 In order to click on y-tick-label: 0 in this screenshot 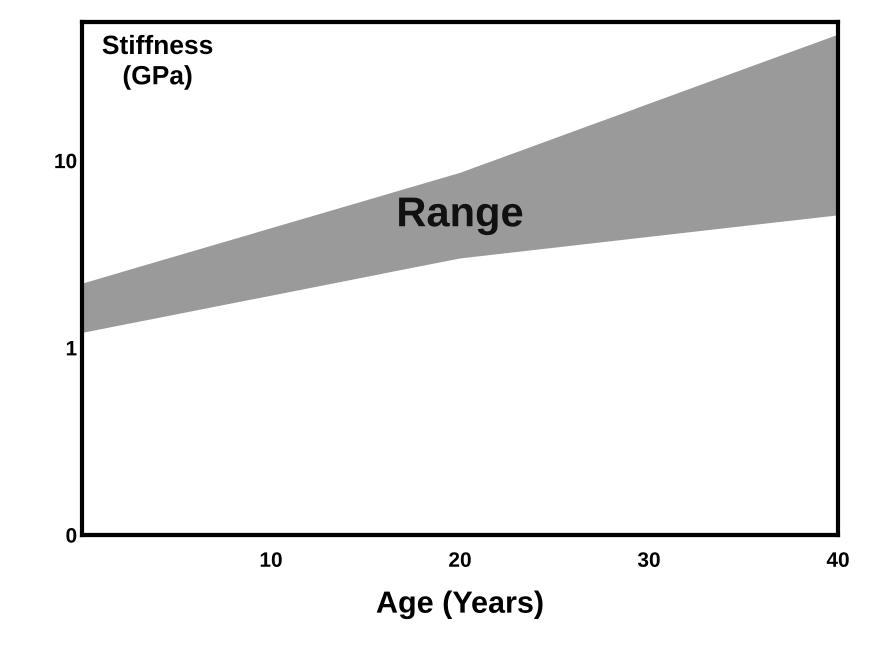, I will do `click(71, 535)`.